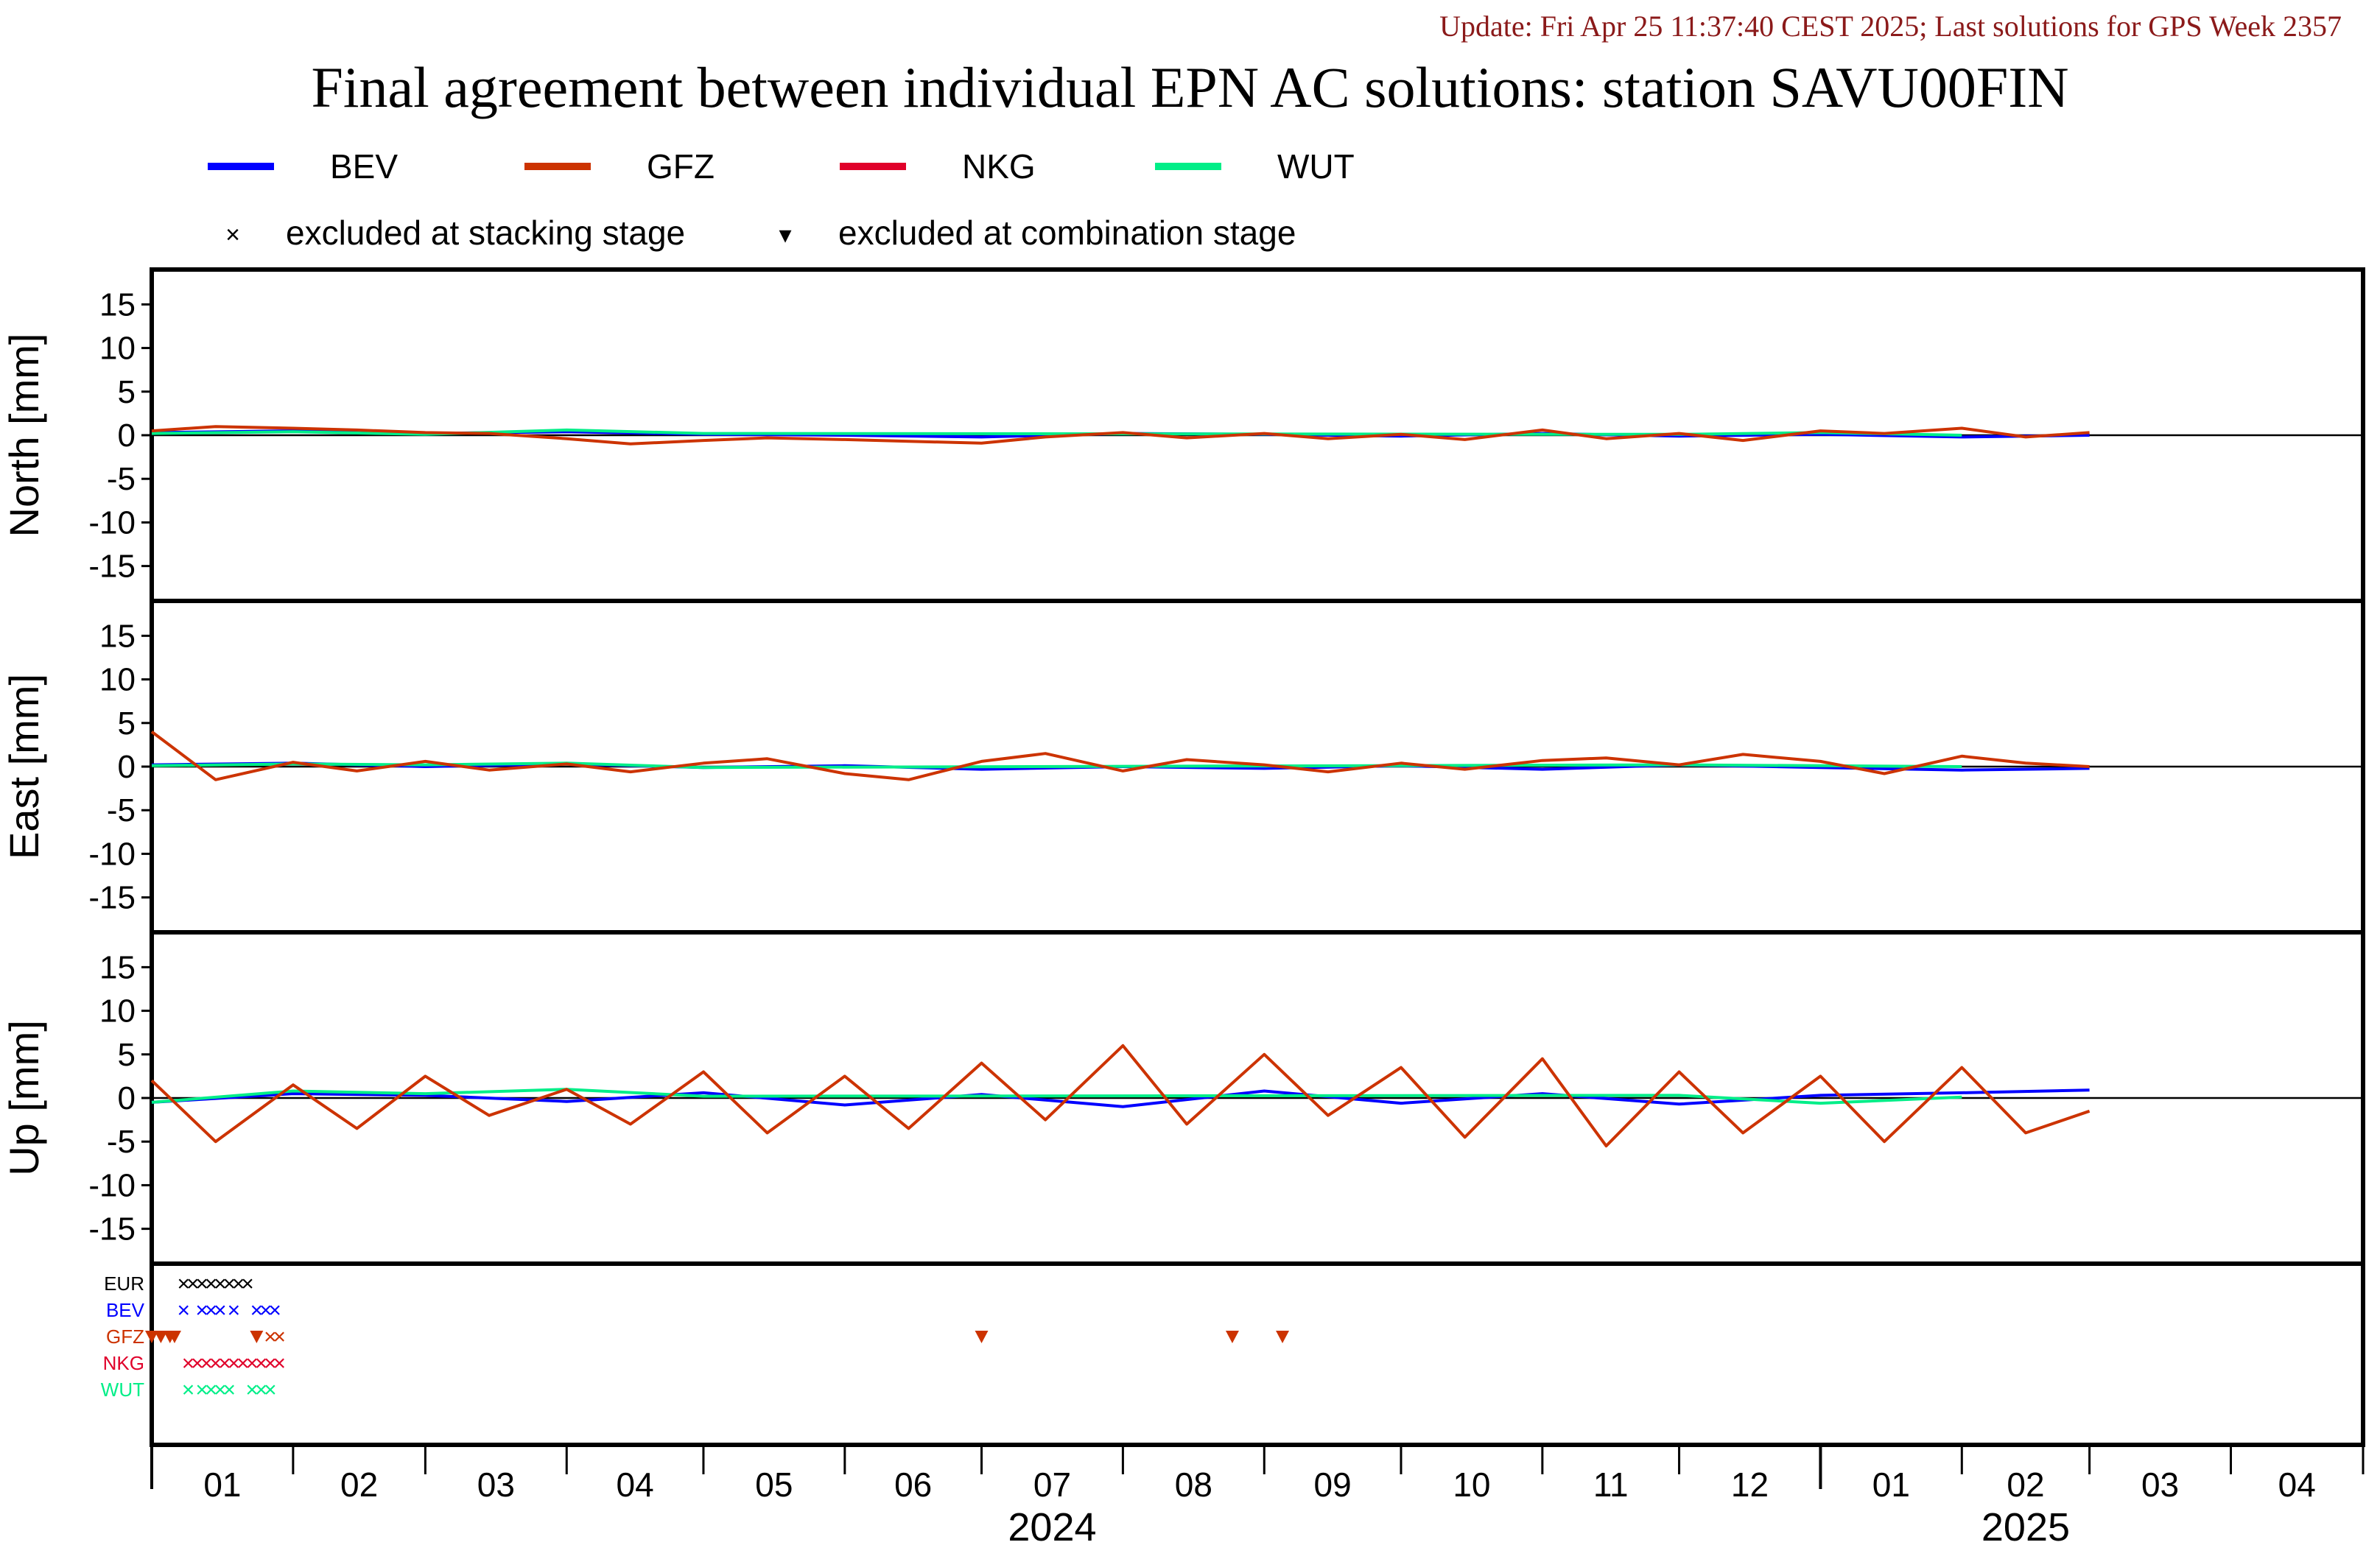 This screenshot has width=2380, height=1545. What do you see at coordinates (1257, 1354) in the screenshot?
I see `exclusion-frame` at bounding box center [1257, 1354].